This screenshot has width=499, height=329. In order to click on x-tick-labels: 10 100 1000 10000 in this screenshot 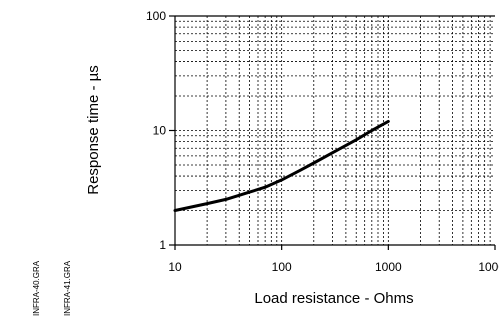, I will do `click(333, 267)`.